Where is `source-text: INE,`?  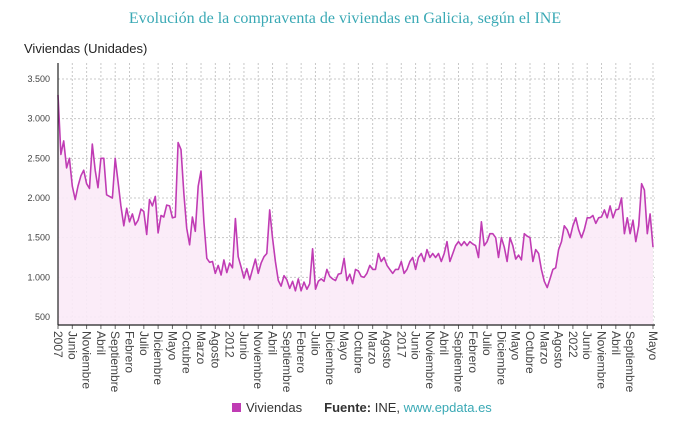
source-text: INE, is located at coordinates (387, 407).